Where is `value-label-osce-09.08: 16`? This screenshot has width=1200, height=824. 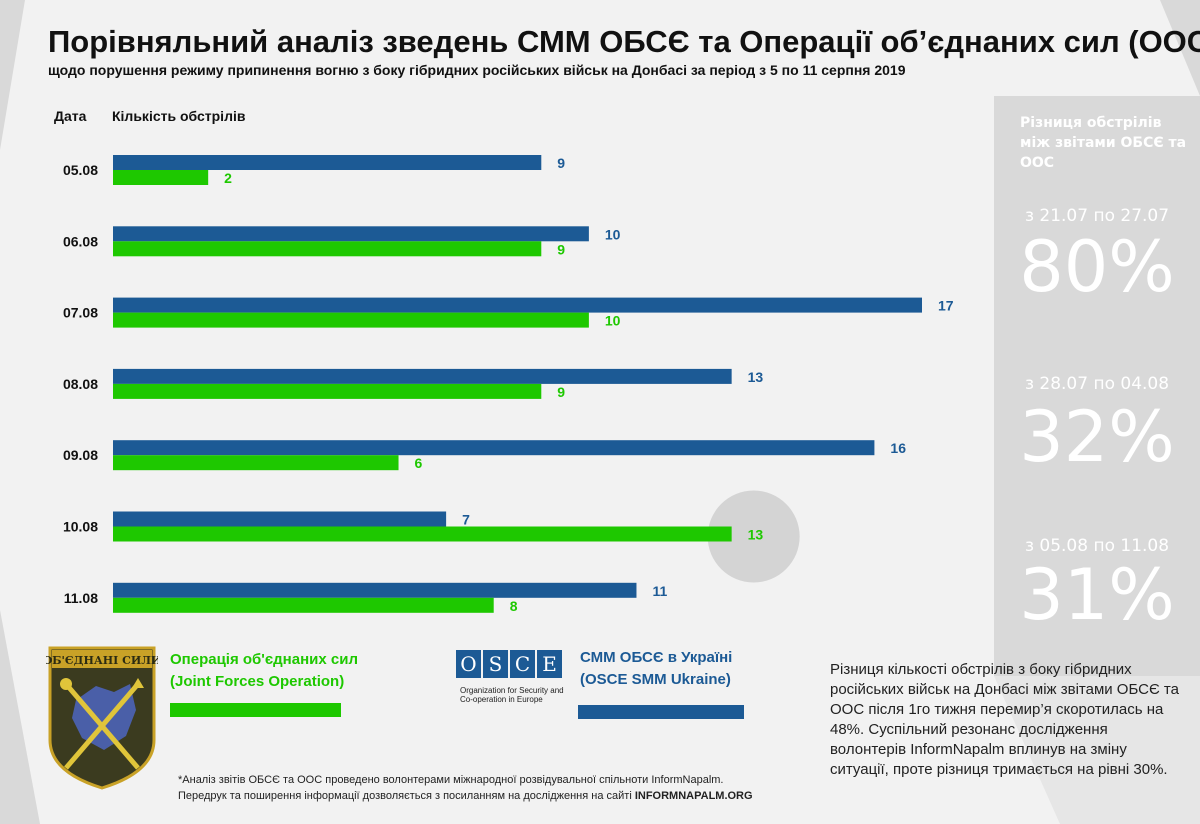
value-label-osce-09.08: 16 is located at coordinates (898, 448).